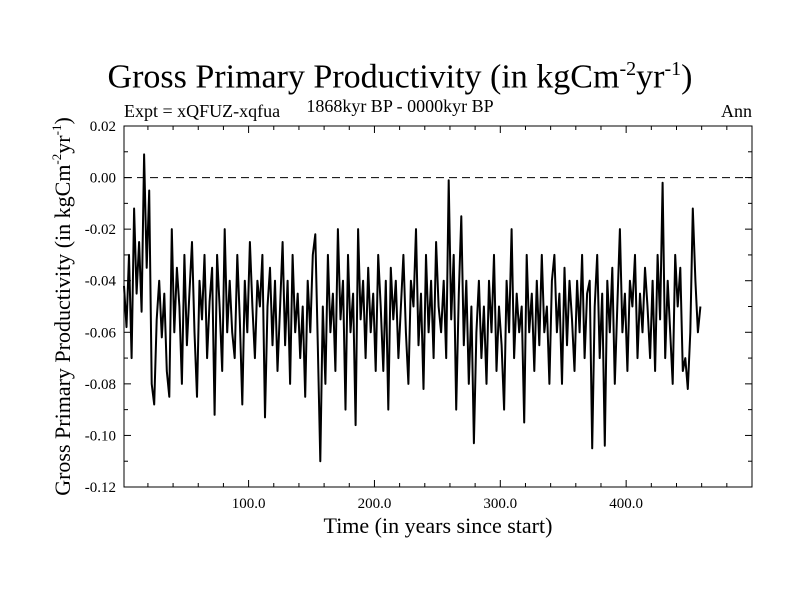 This screenshot has width=800, height=600. What do you see at coordinates (62, 330) in the screenshot?
I see `y-axis-title-text: Gross Primary Productivity (in kgCm` at bounding box center [62, 330].